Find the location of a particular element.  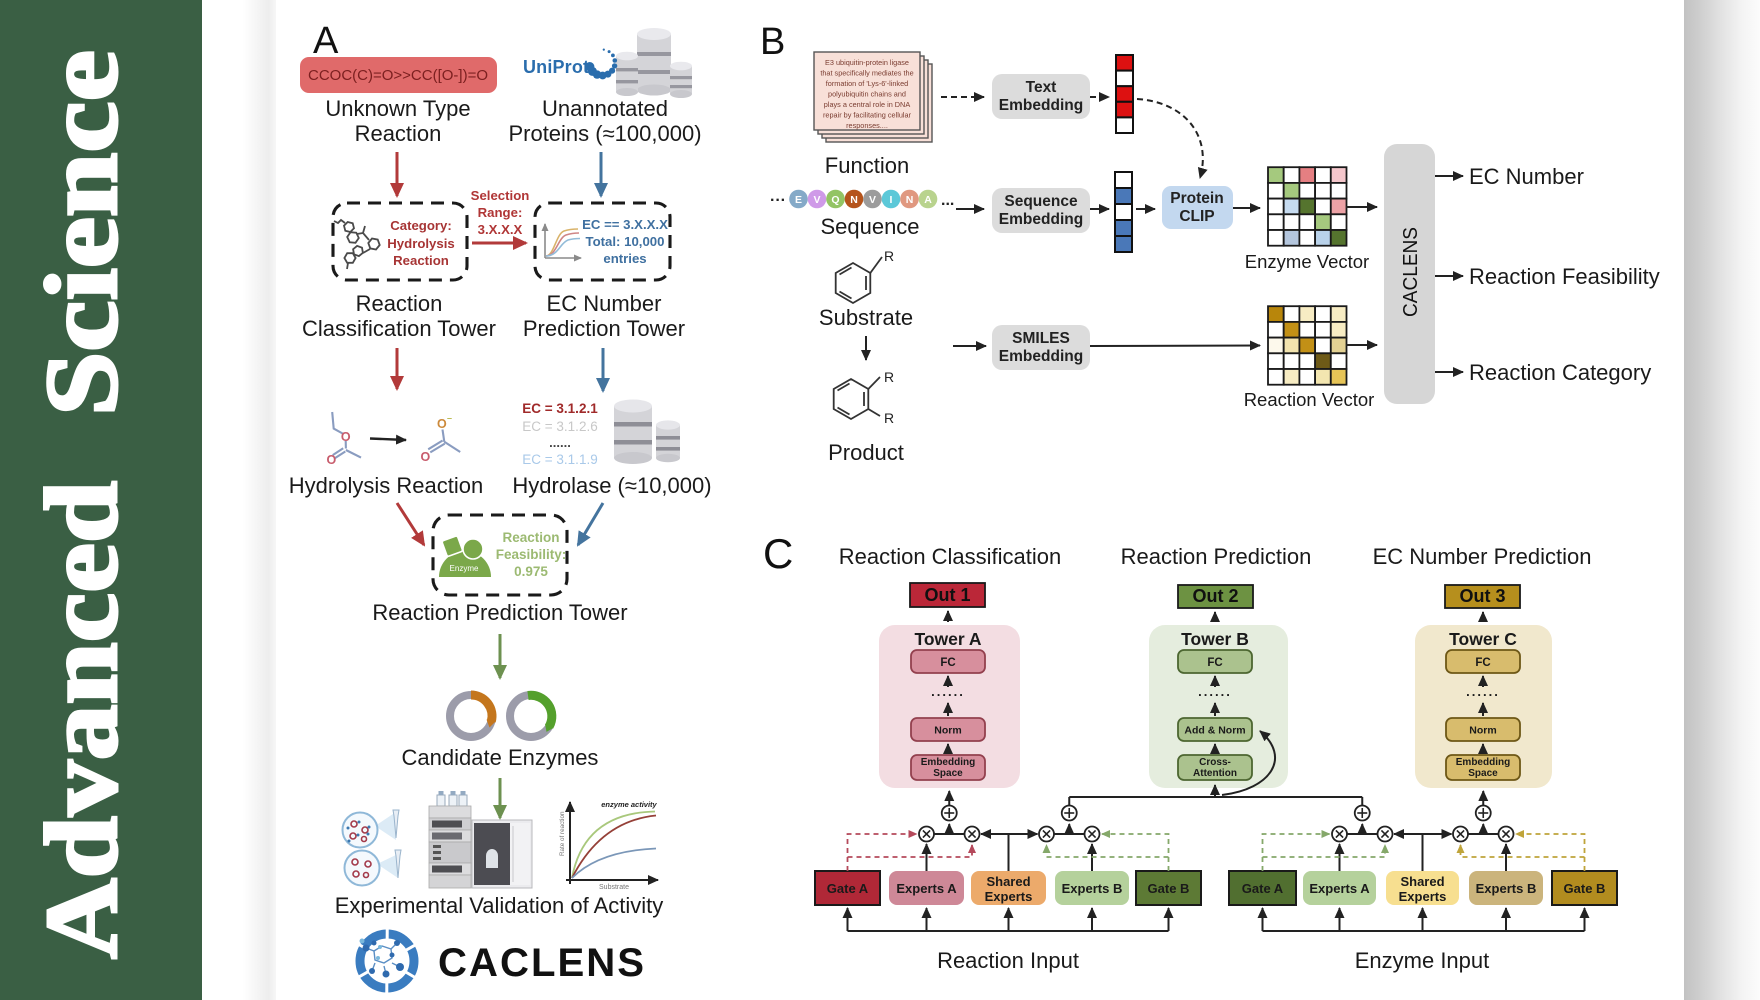

svg-text: EC = 3.1.1.9 is located at coordinates (559, 459).